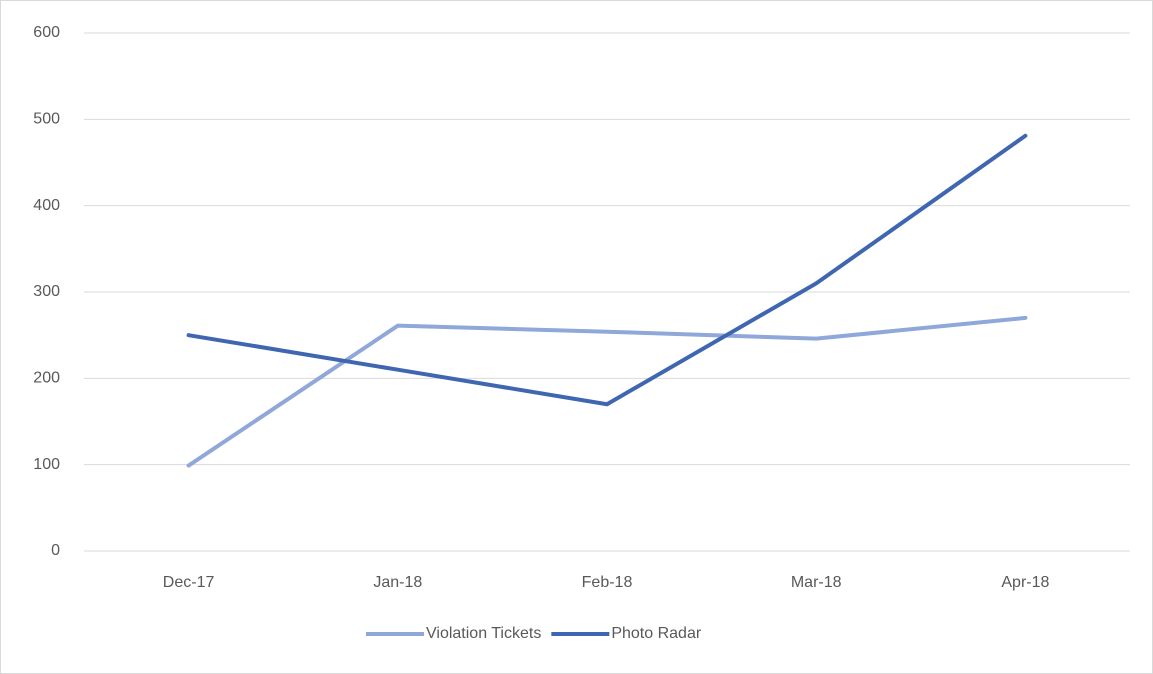 This screenshot has width=1153, height=674. I want to click on y-tick-label: 600, so click(46, 32).